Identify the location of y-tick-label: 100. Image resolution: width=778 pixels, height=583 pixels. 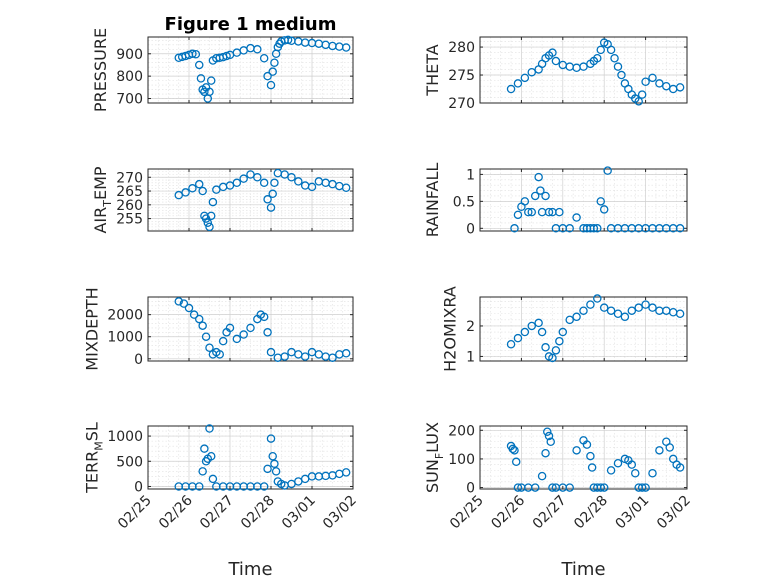
(461, 460).